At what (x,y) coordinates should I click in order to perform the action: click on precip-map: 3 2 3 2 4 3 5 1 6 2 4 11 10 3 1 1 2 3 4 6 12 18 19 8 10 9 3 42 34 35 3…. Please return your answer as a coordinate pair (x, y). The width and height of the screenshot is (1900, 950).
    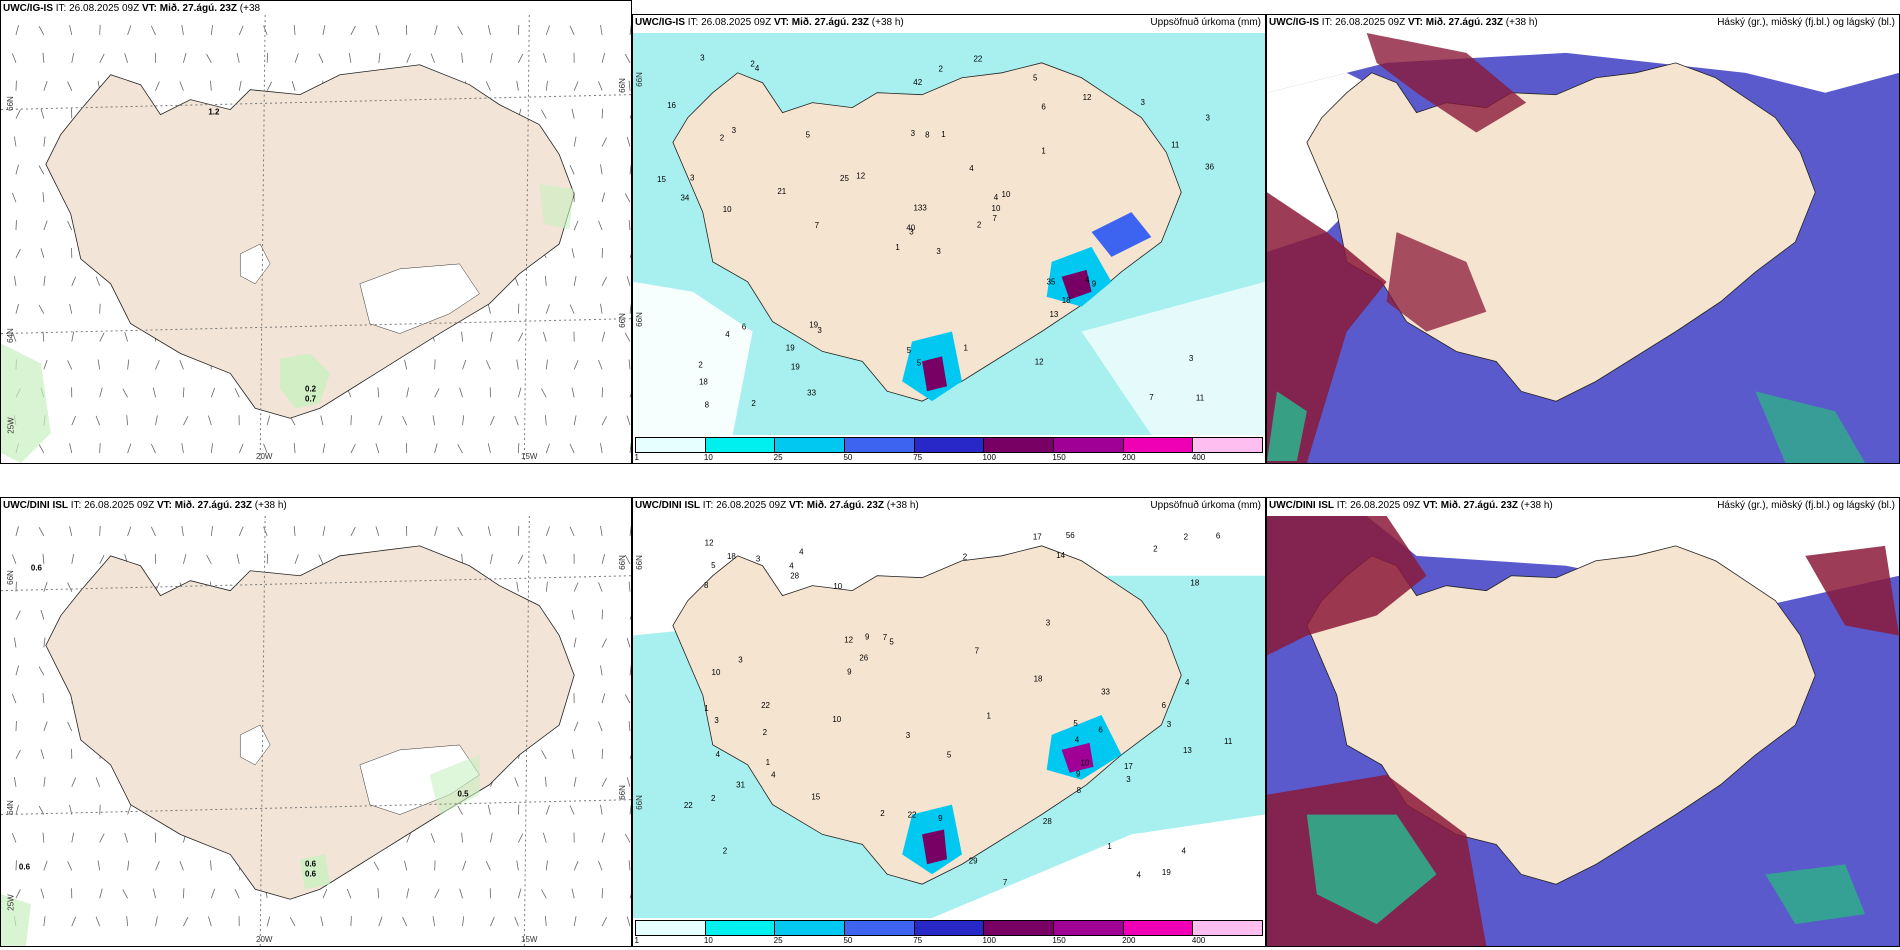
    Looking at the image, I should click on (949, 234).